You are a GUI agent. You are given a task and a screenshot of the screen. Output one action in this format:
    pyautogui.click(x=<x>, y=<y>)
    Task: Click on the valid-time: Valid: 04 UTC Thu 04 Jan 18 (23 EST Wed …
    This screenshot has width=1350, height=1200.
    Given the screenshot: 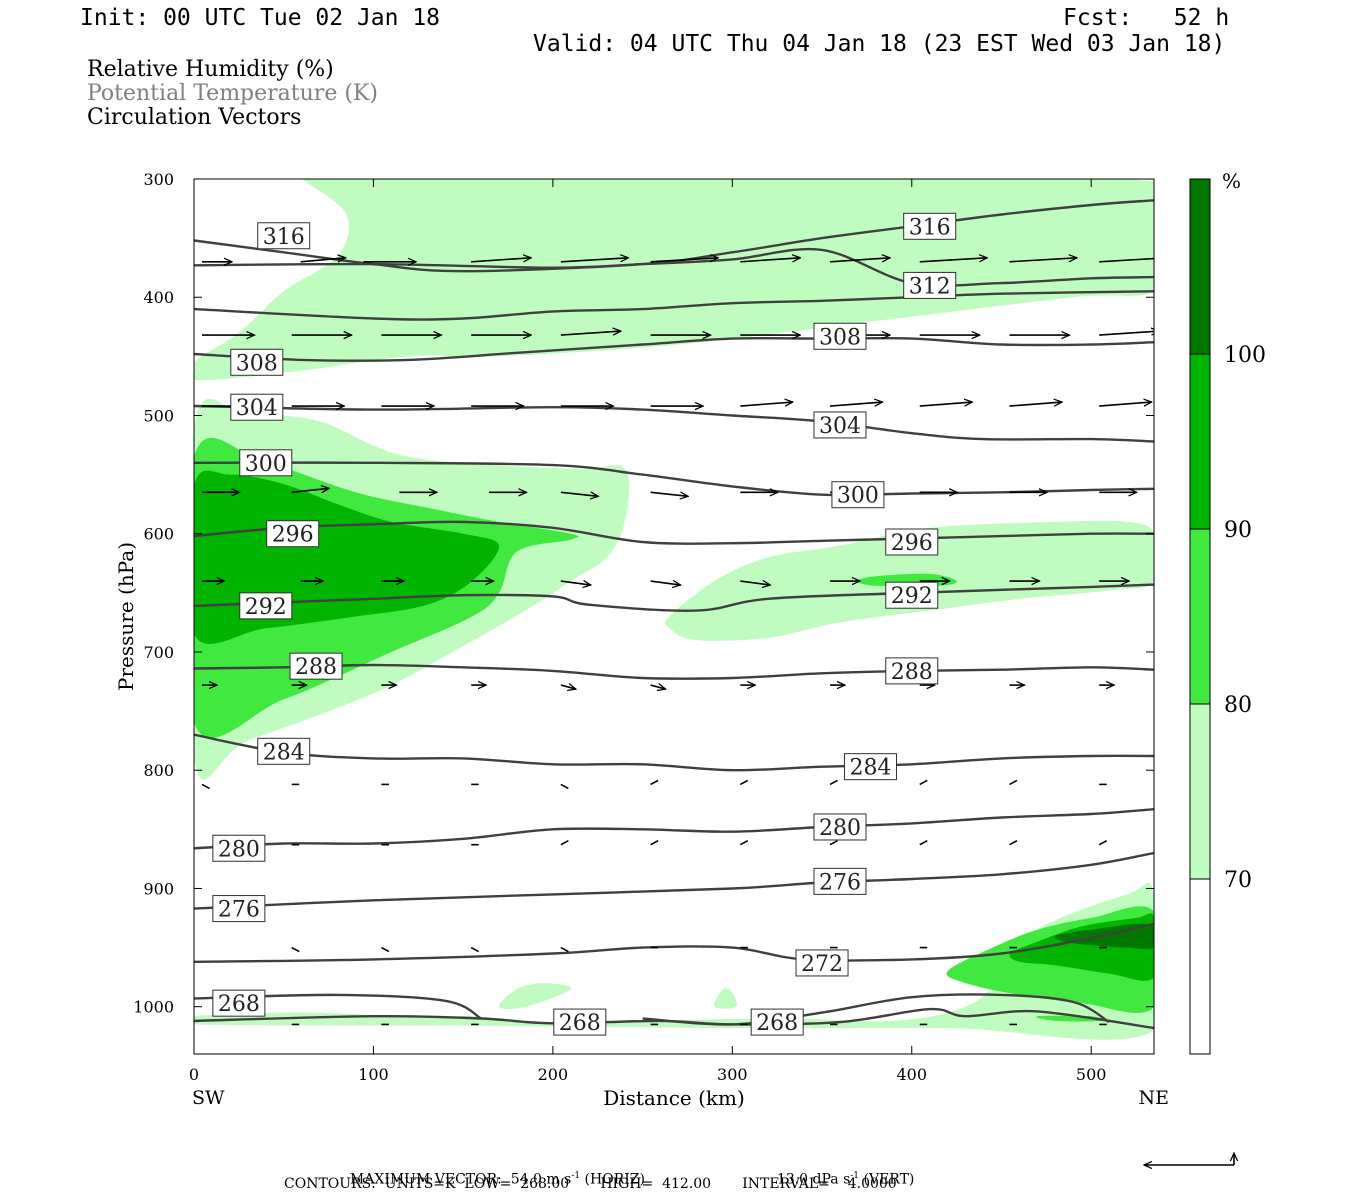 What is the action you would take?
    pyautogui.click(x=879, y=44)
    